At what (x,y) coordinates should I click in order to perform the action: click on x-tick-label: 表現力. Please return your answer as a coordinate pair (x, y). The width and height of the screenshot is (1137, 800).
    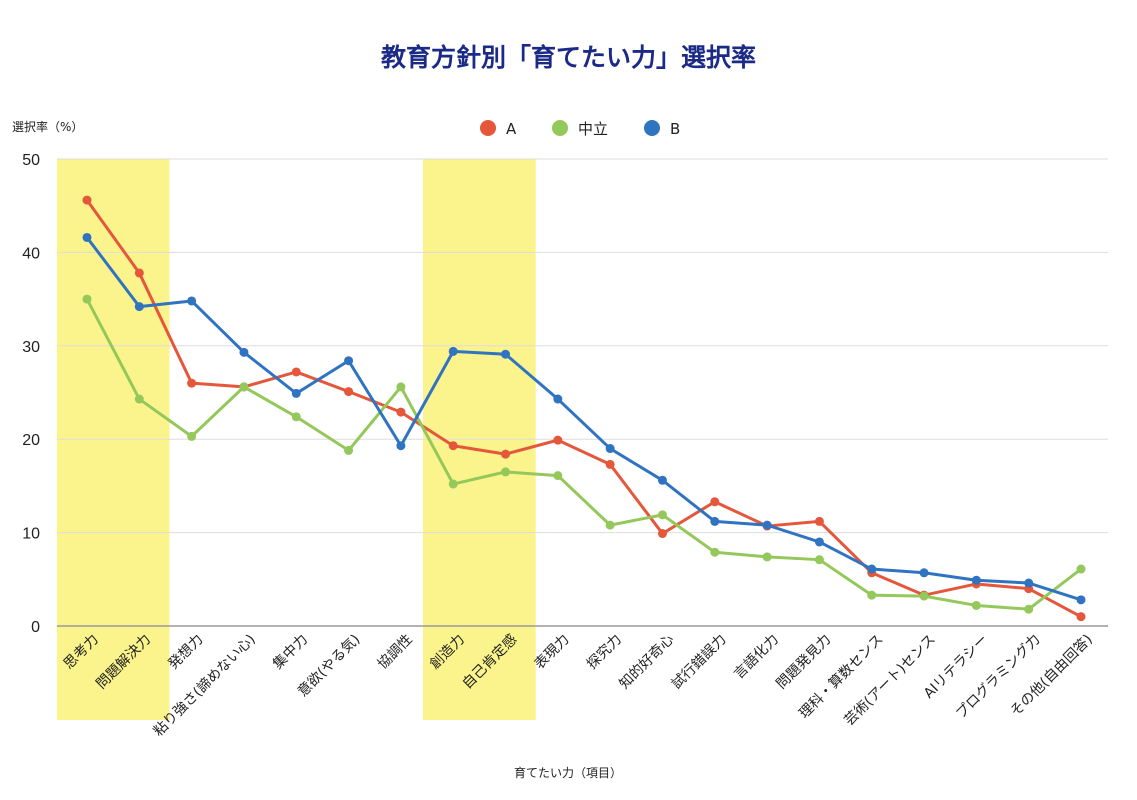
    Looking at the image, I should click on (552, 652).